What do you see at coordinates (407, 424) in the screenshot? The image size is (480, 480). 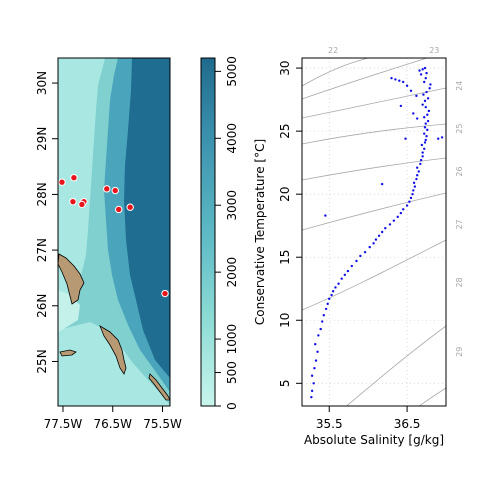 I see `ts-x-tick-label: 36.5` at bounding box center [407, 424].